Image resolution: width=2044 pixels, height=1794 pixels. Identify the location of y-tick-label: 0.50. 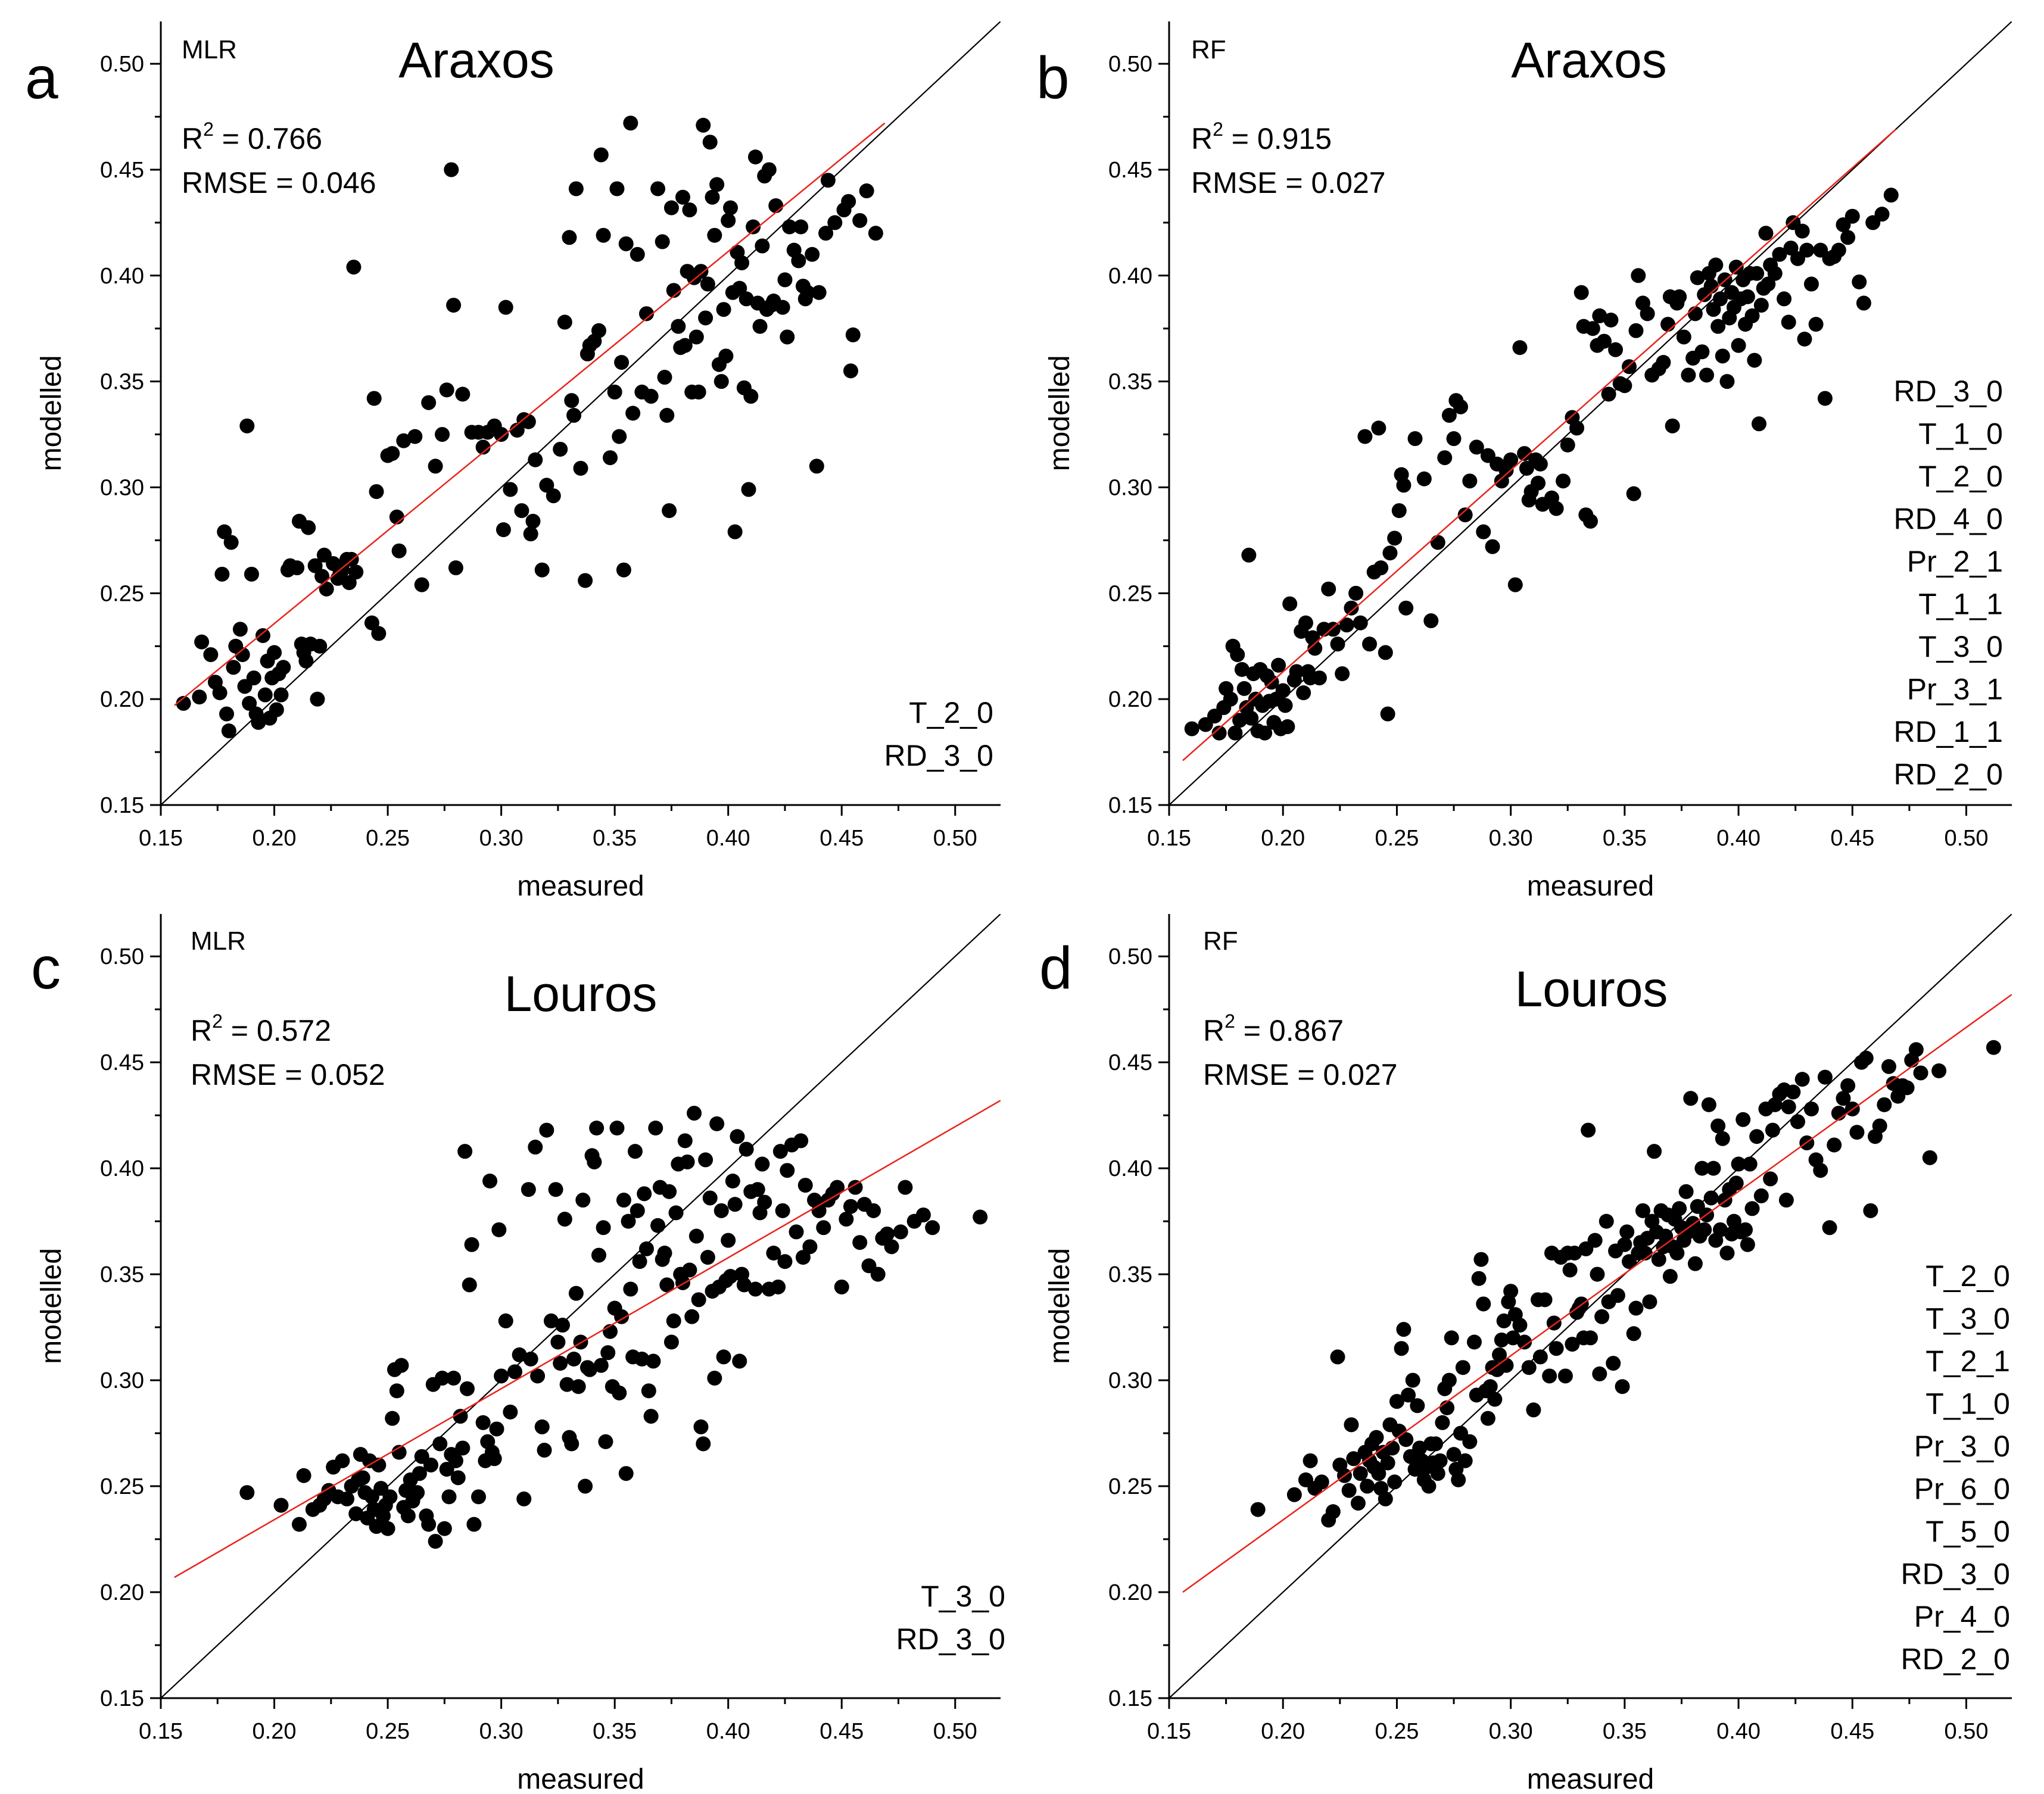
(122, 957).